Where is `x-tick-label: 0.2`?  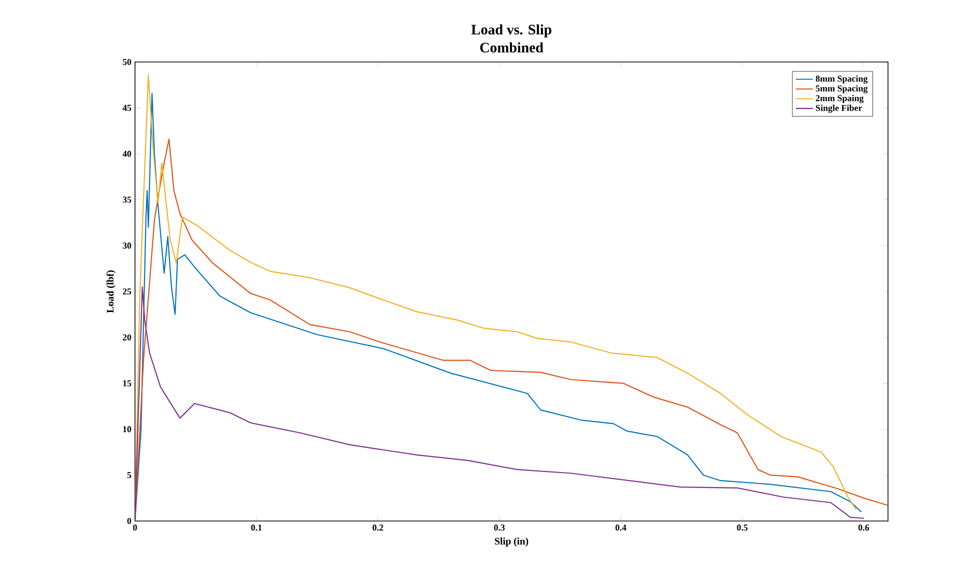
x-tick-label: 0.2 is located at coordinates (378, 527).